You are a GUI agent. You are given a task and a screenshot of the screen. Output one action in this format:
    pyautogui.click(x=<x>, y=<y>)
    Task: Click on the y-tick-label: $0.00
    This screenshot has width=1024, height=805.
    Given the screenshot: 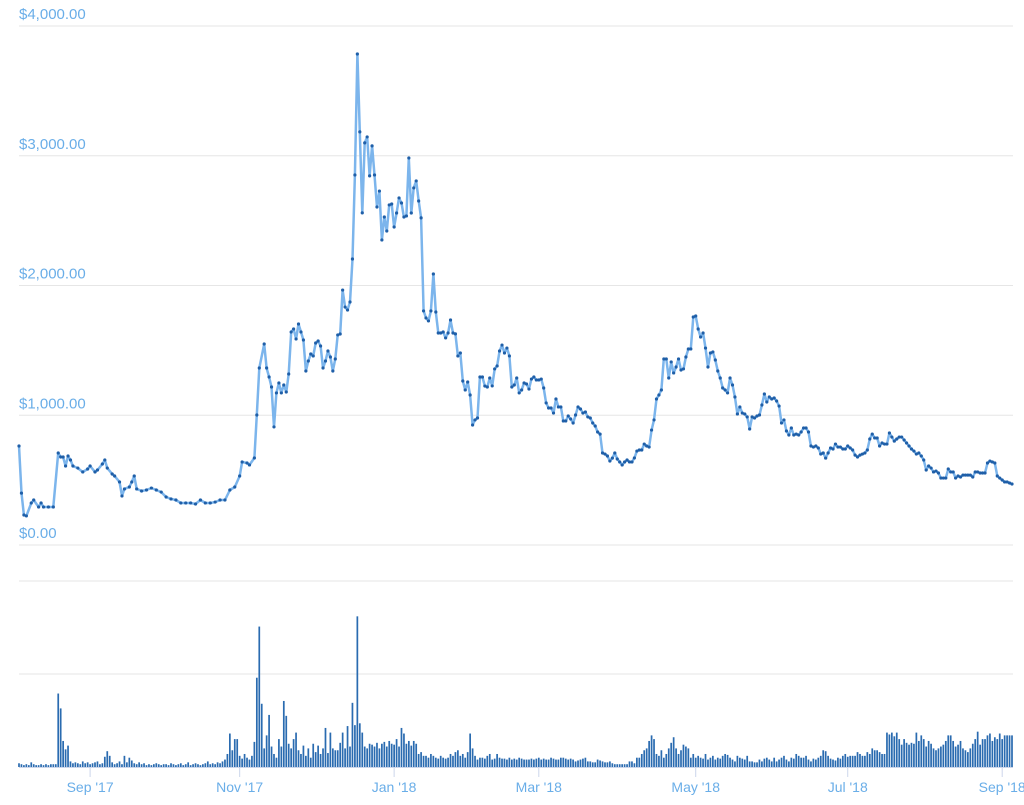 What is the action you would take?
    pyautogui.click(x=38, y=533)
    